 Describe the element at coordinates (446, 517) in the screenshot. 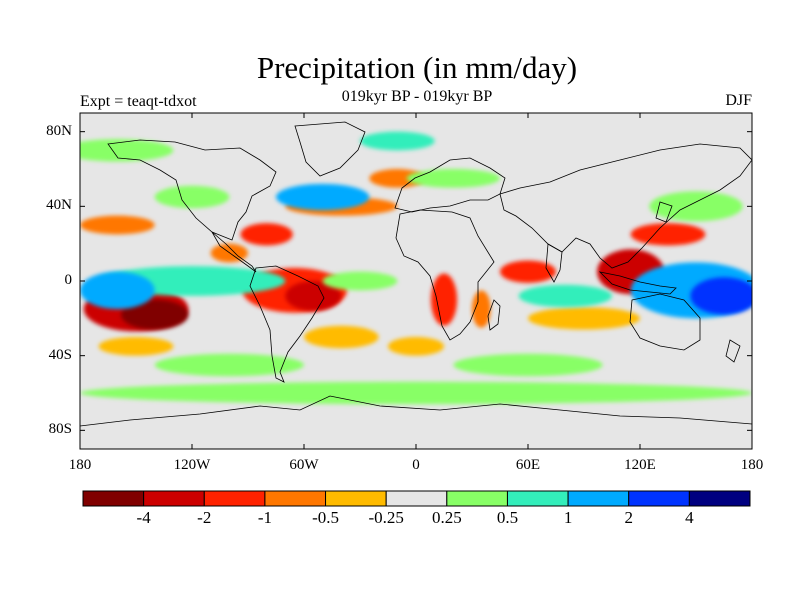

I see `colorbar-label: 0.25` at that location.